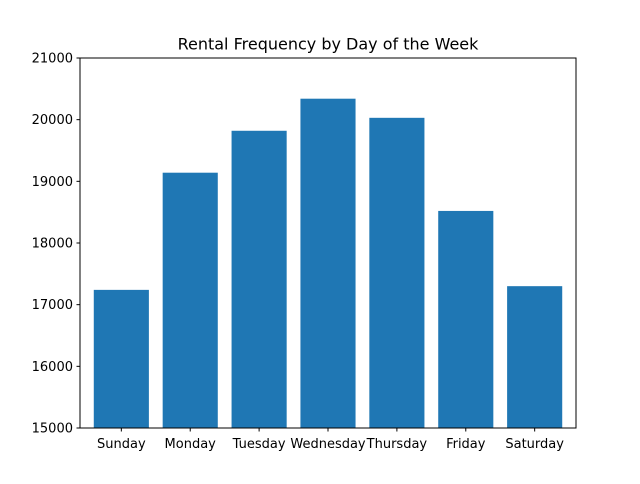 The width and height of the screenshot is (640, 484). What do you see at coordinates (534, 444) in the screenshot?
I see `x-tick-label: Saturday` at bounding box center [534, 444].